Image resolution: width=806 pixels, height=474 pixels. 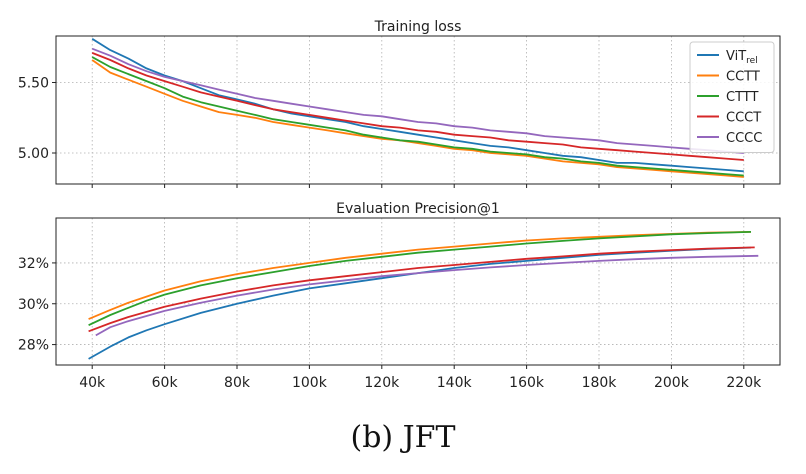 What do you see at coordinates (527, 383) in the screenshot?
I see `x-tick-label: 160k` at bounding box center [527, 383].